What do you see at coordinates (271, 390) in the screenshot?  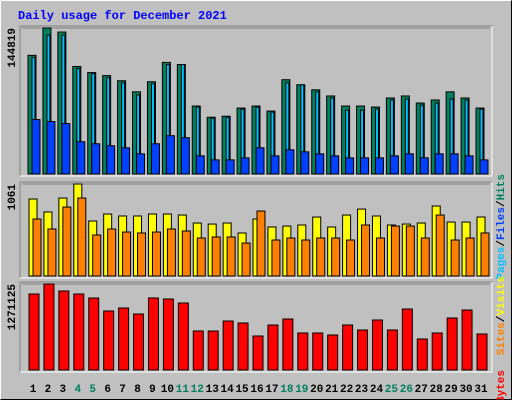 I see `x-tick-label: 17` at bounding box center [271, 390].